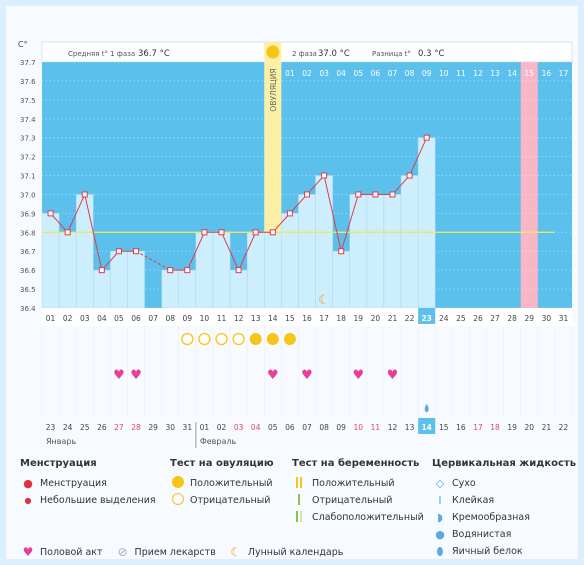 The height and width of the screenshot is (565, 584). What do you see at coordinates (478, 318) in the screenshot?
I see `cycle-day-label: 26` at bounding box center [478, 318].